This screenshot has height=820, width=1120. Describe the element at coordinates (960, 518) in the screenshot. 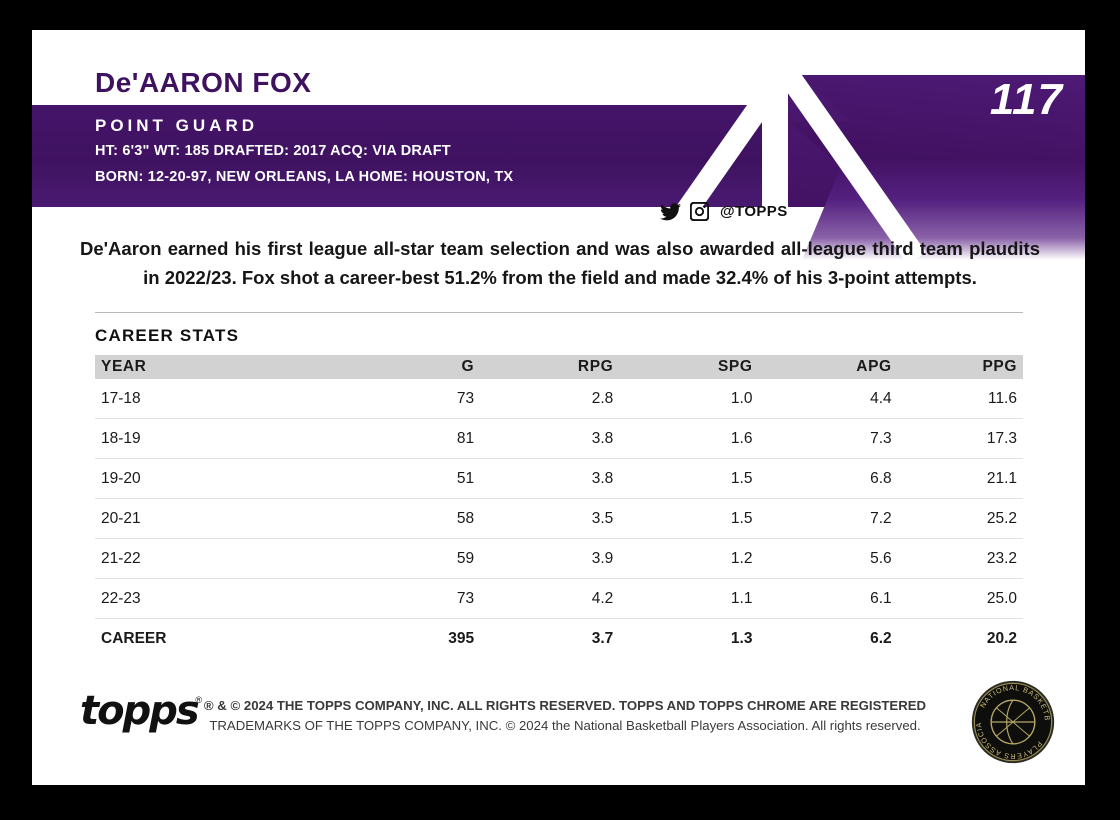

I see `cell-ppg: 25.2` at that location.